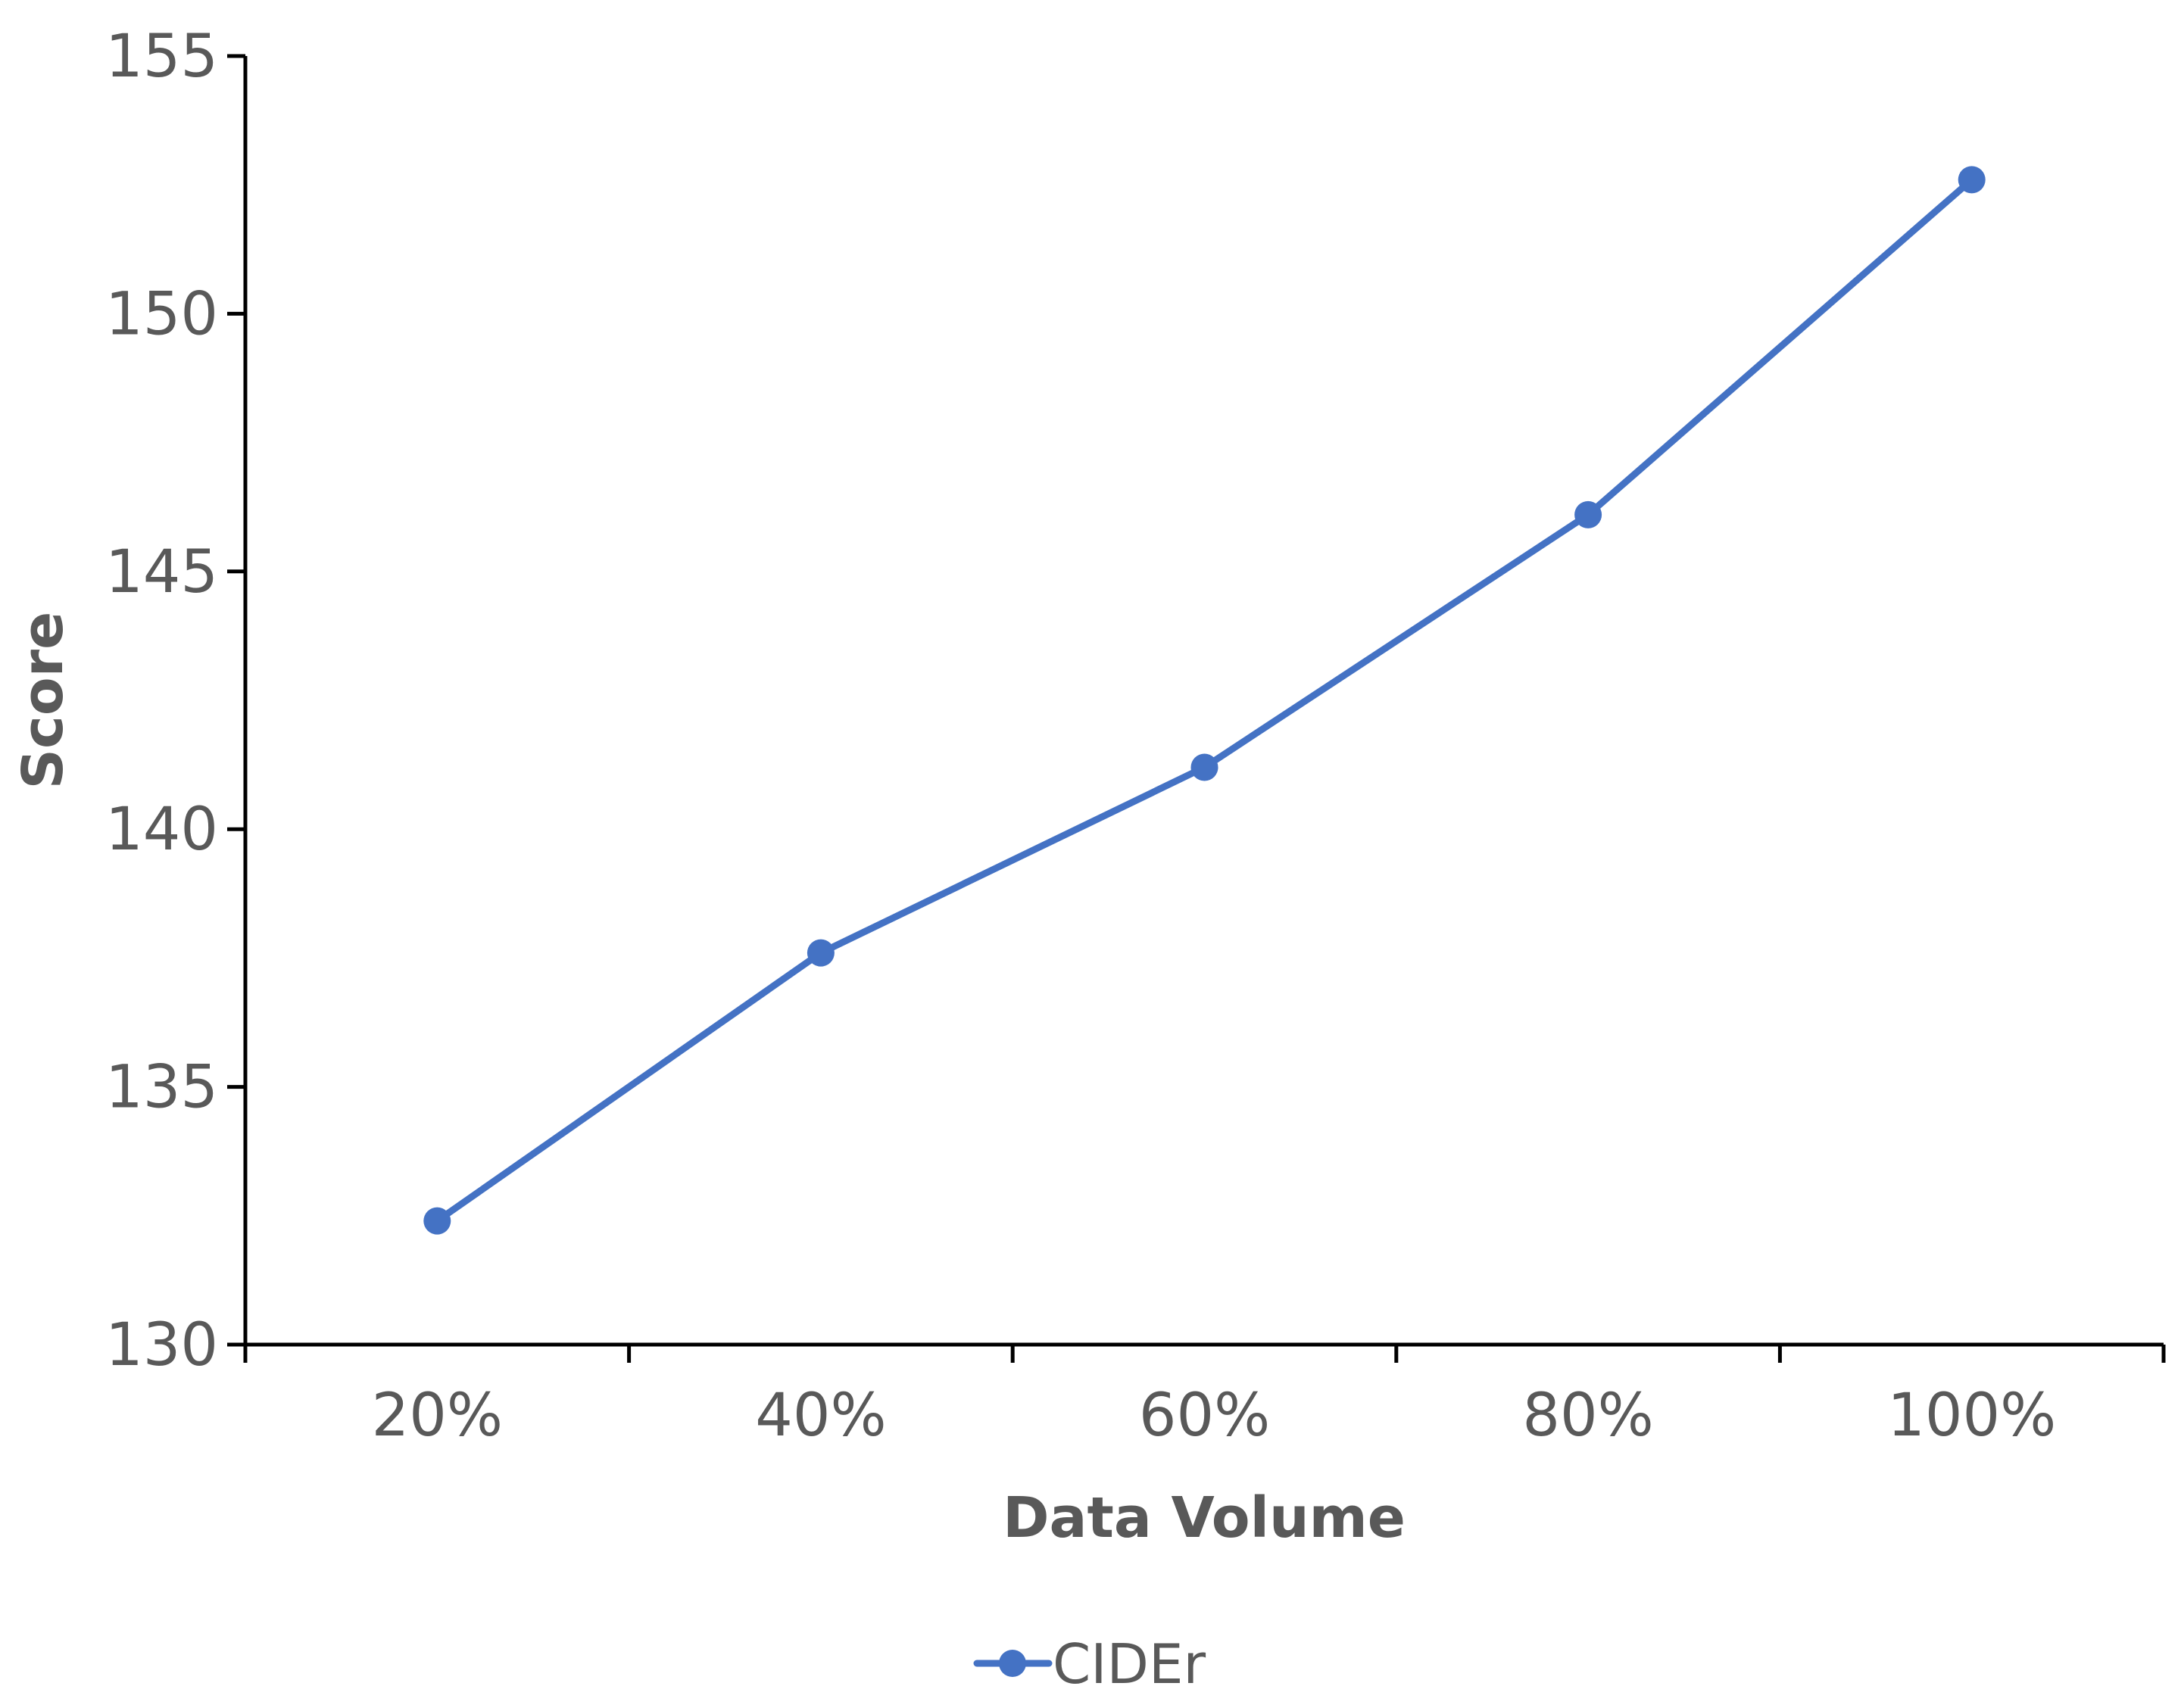 This screenshot has height=1708, width=2181. Describe the element at coordinates (1587, 1416) in the screenshot. I see `x-tick-label: 80%` at that location.